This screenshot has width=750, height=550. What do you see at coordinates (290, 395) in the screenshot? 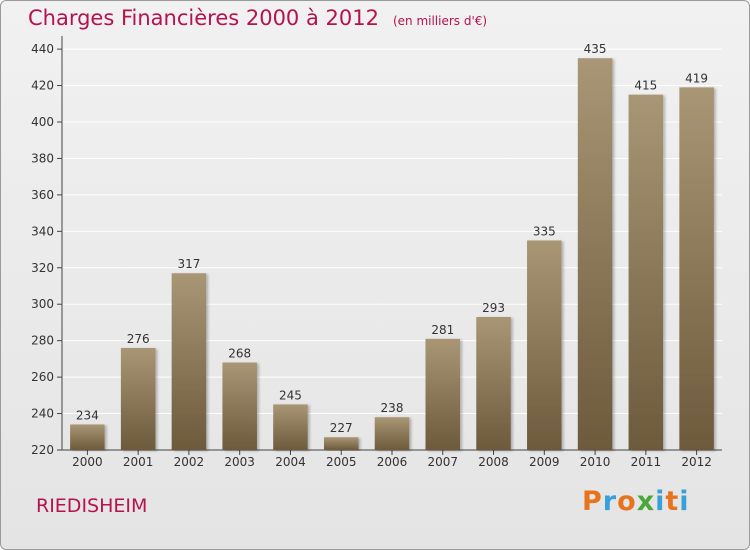
I see `data-label-2004: 245` at bounding box center [290, 395].